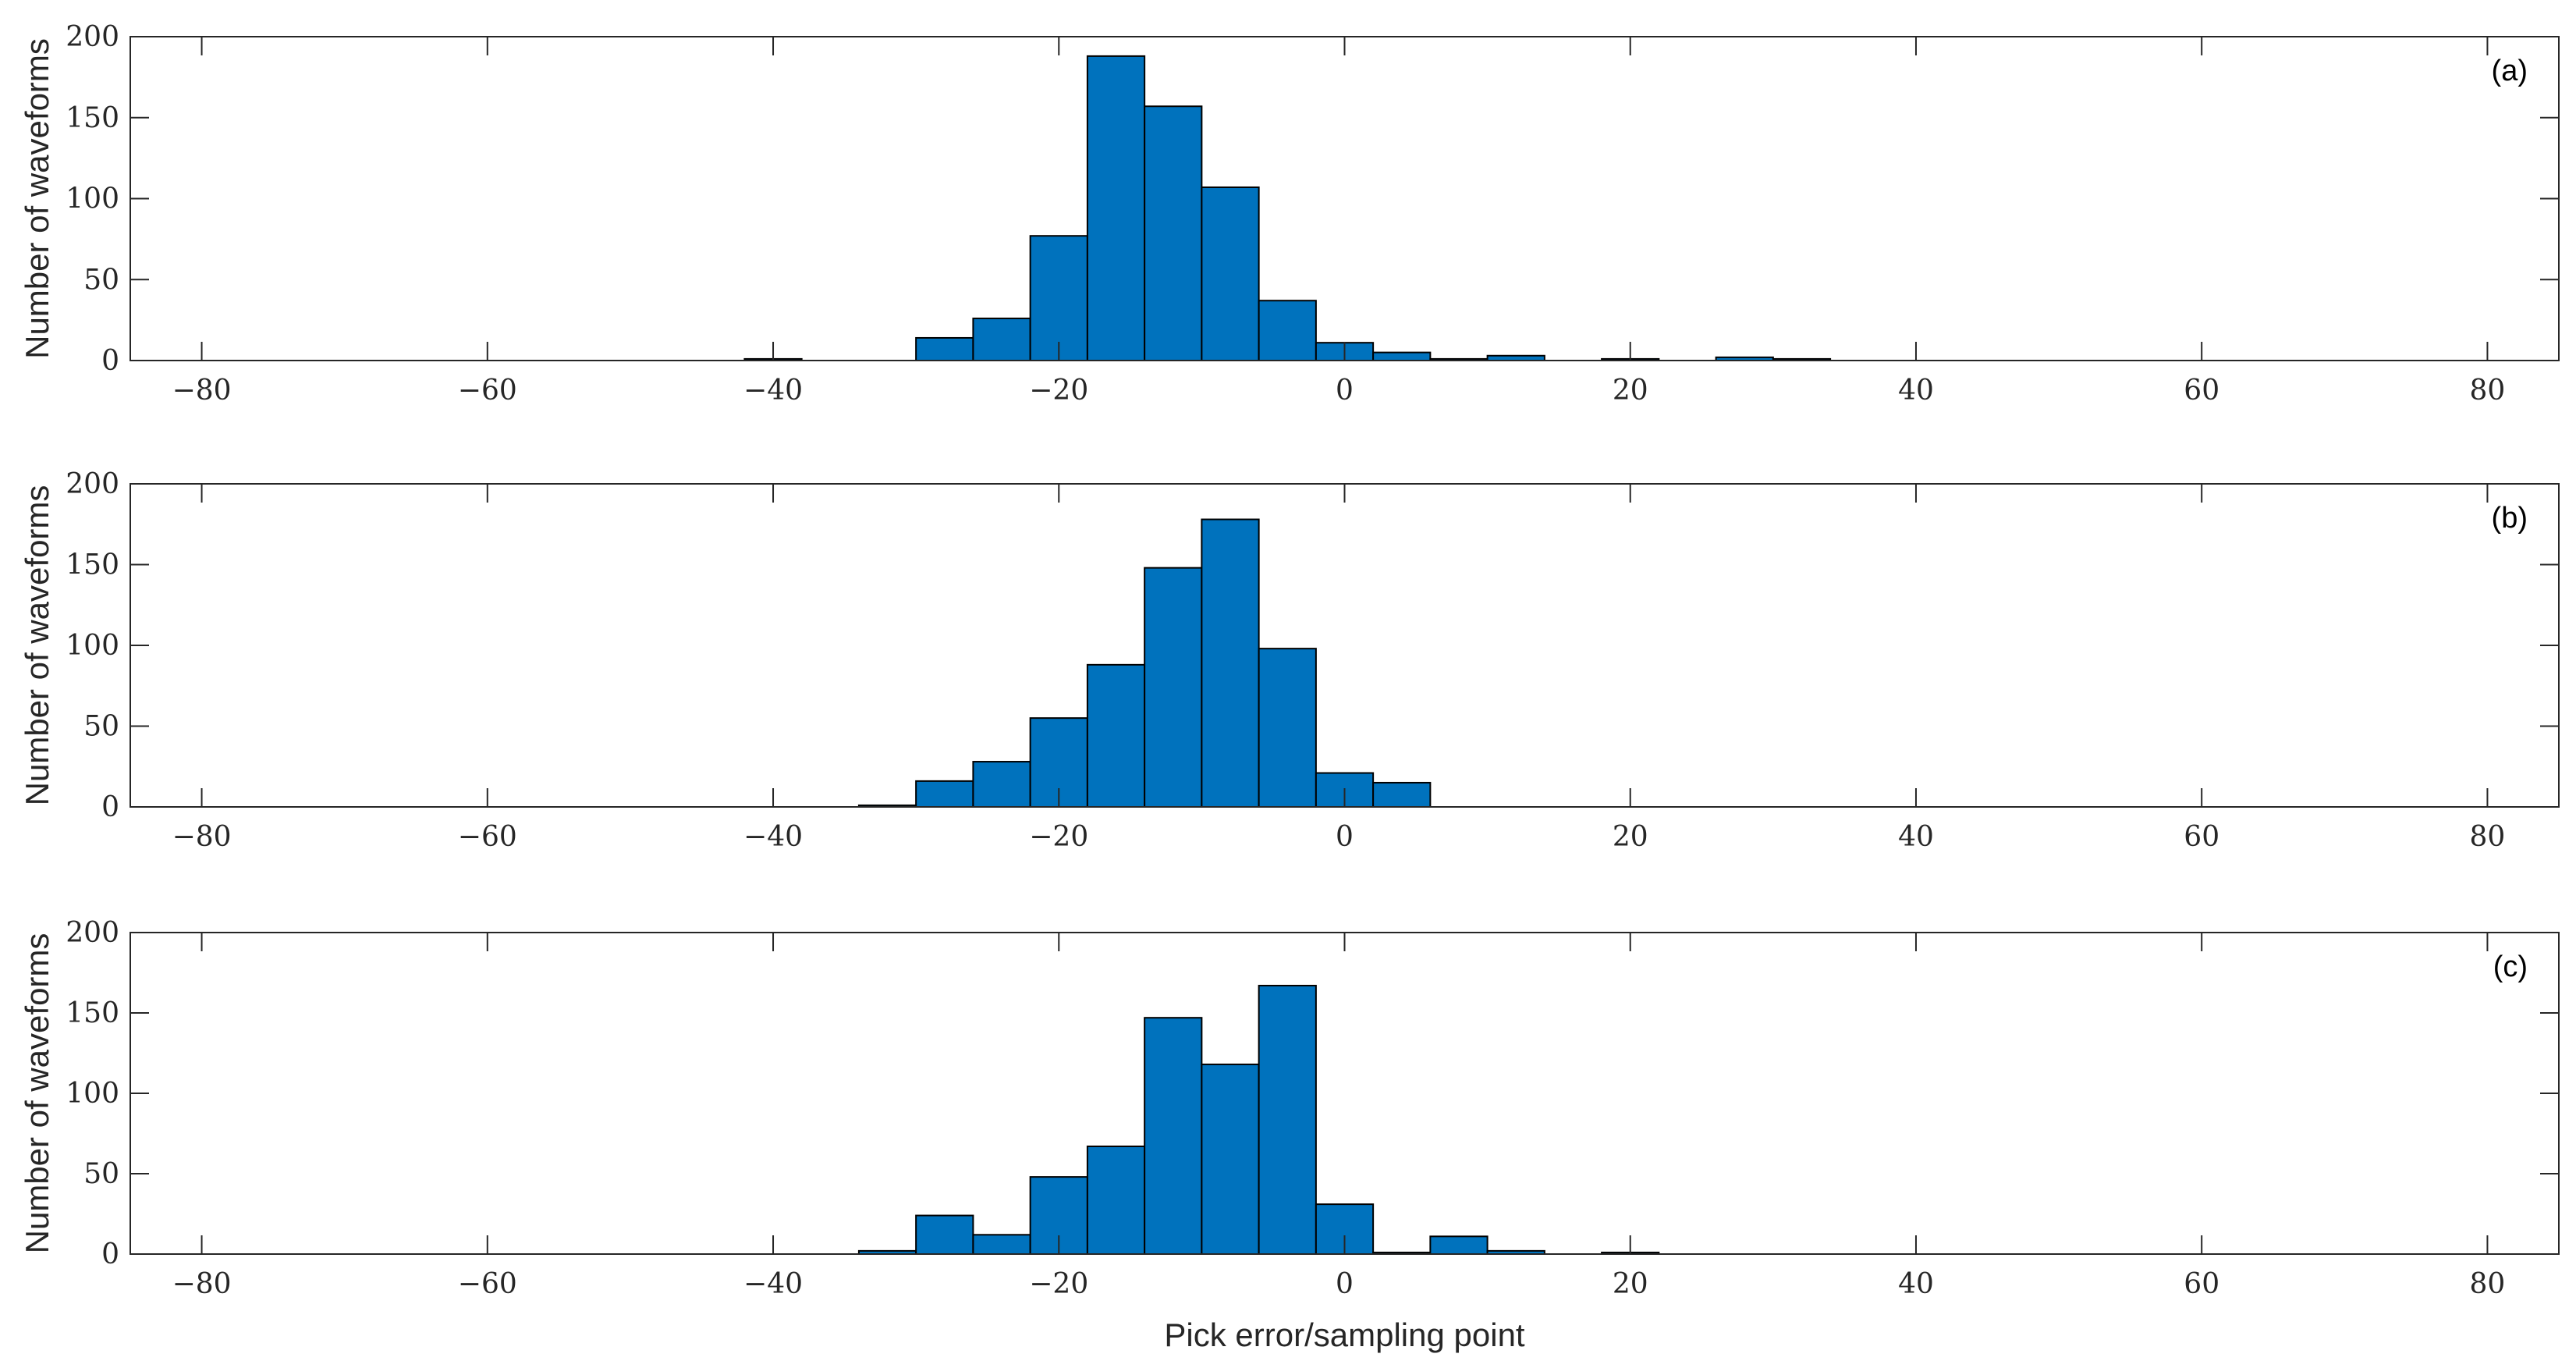 The image size is (2576, 1368). Describe the element at coordinates (2510, 518) in the screenshot. I see `panel-label: (b)` at that location.